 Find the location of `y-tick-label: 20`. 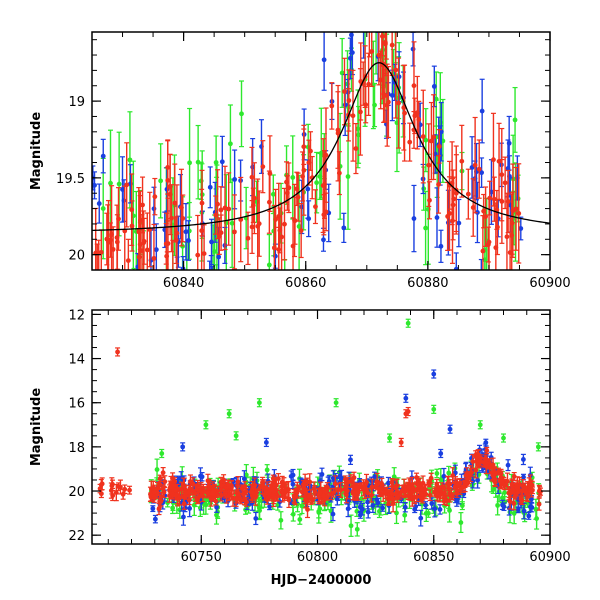

y-tick-label: 20 is located at coordinates (76, 256).